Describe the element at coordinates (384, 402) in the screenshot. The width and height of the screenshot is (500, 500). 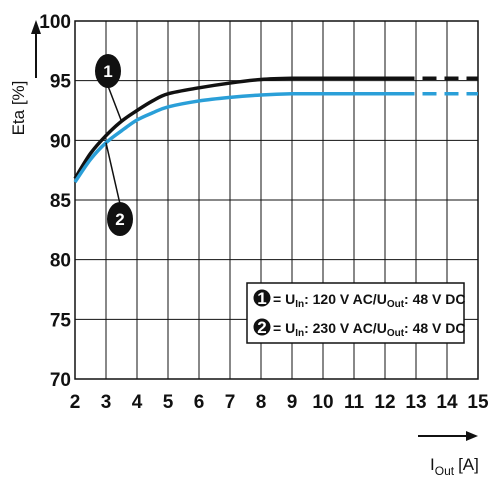
I see `x-tick-label: 12` at that location.